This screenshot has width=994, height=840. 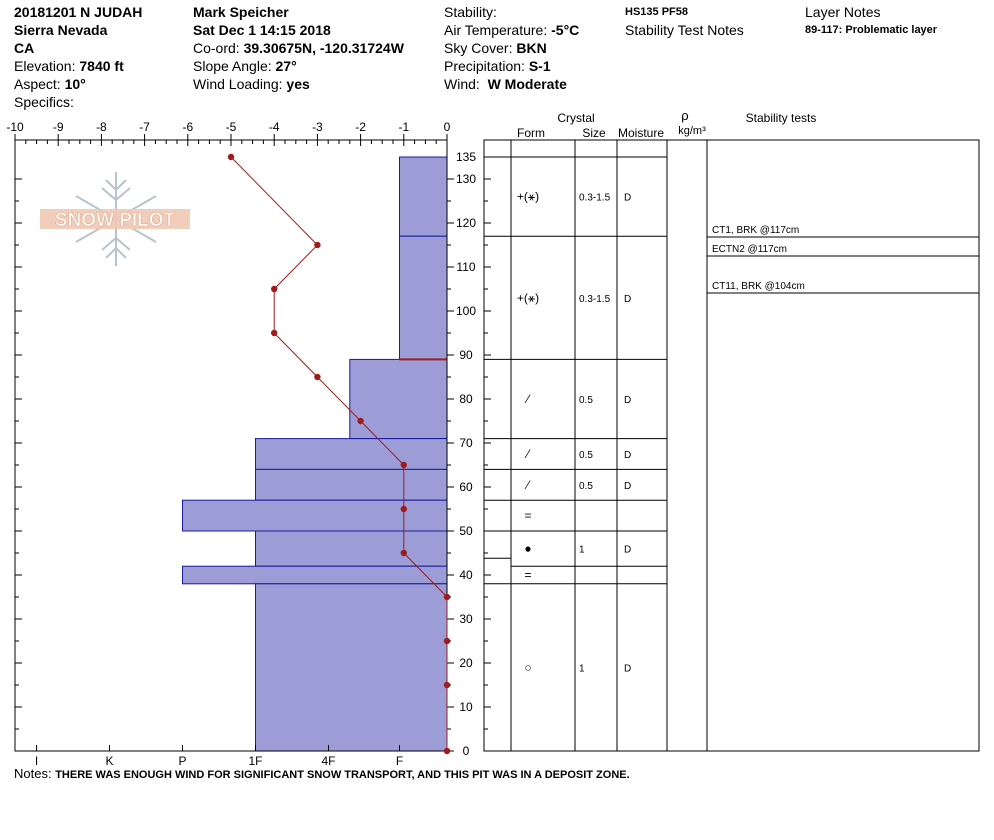 What do you see at coordinates (466, 179) in the screenshot?
I see `depth-tick-label: 130` at bounding box center [466, 179].